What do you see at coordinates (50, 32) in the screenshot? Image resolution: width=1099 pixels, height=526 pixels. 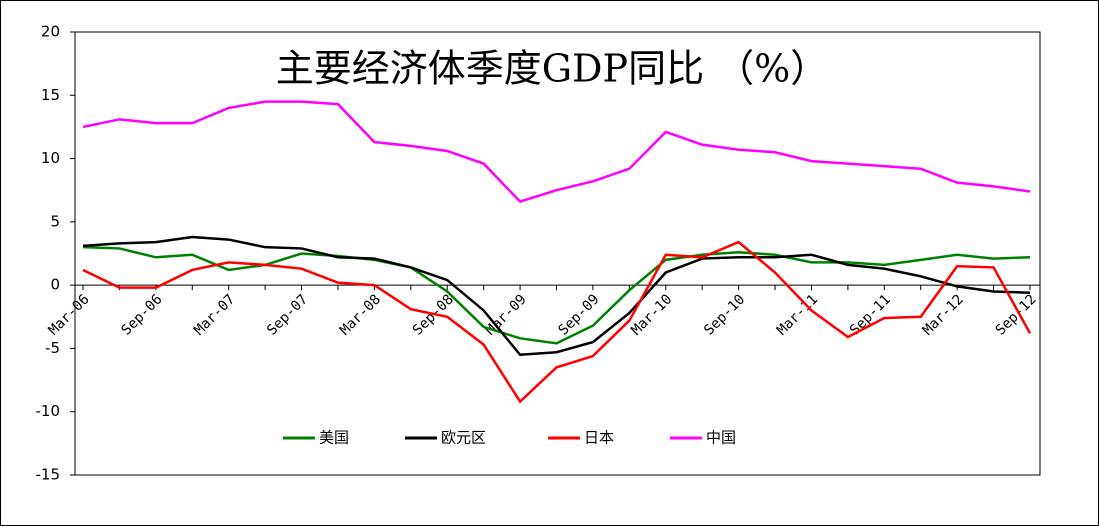 I see `y-tick-label: 20` at bounding box center [50, 32].